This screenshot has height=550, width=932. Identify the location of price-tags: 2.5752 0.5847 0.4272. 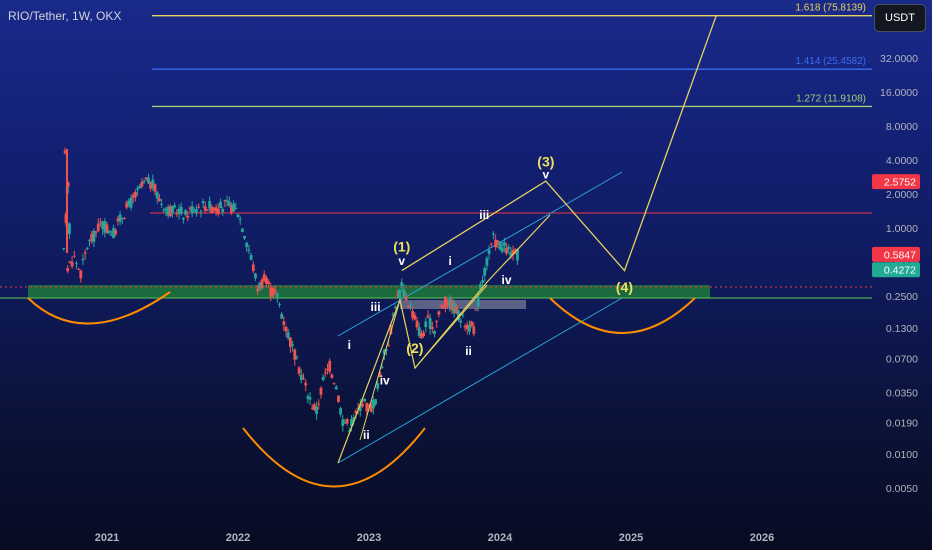
(896, 226).